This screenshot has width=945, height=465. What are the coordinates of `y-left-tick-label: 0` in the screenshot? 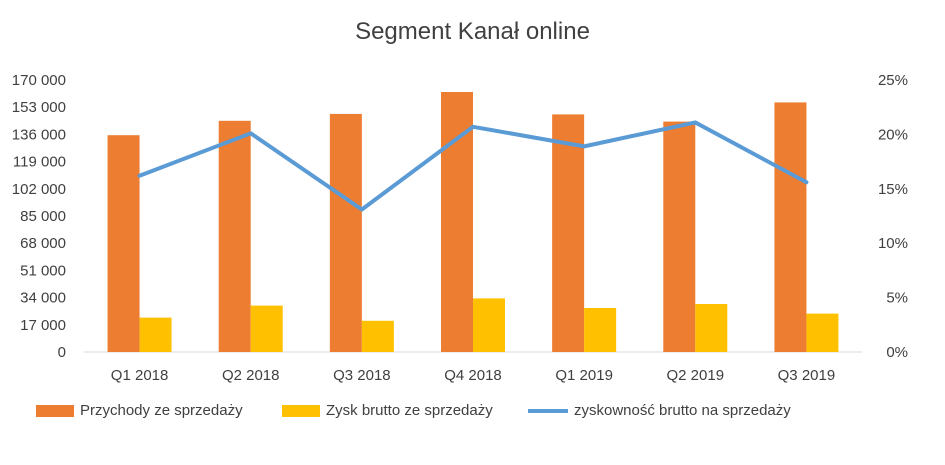 It's located at (62, 352).